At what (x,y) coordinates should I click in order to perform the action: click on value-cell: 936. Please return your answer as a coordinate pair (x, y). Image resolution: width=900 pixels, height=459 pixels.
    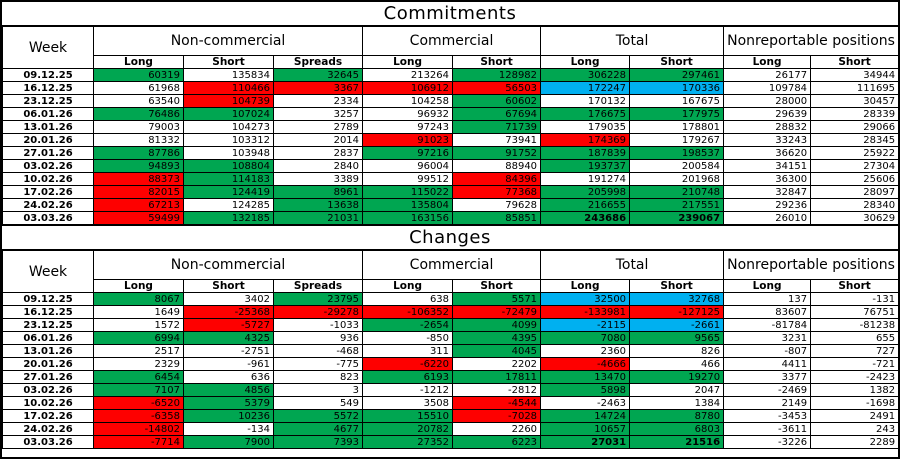
    Looking at the image, I should click on (318, 338).